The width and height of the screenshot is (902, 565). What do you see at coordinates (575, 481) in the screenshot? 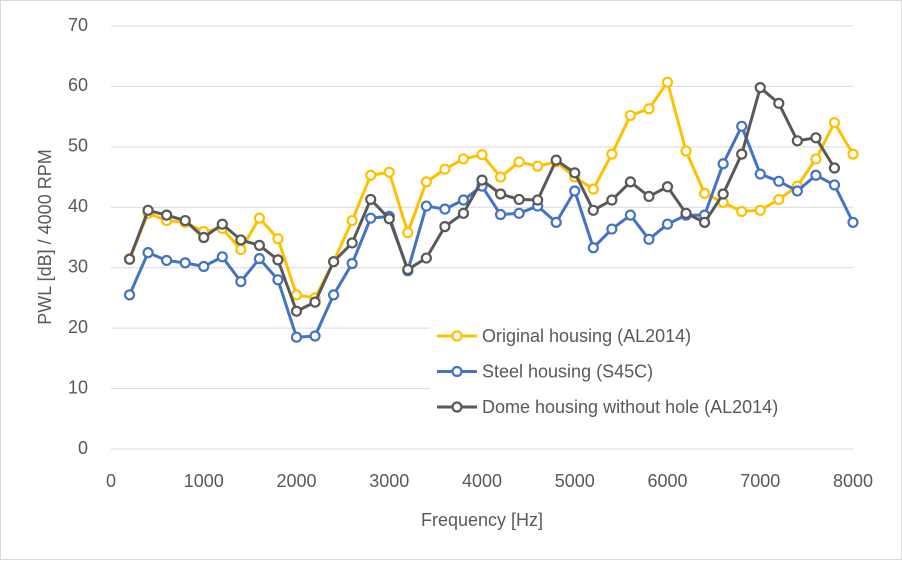
I see `x-tick-label: 5000` at bounding box center [575, 481].